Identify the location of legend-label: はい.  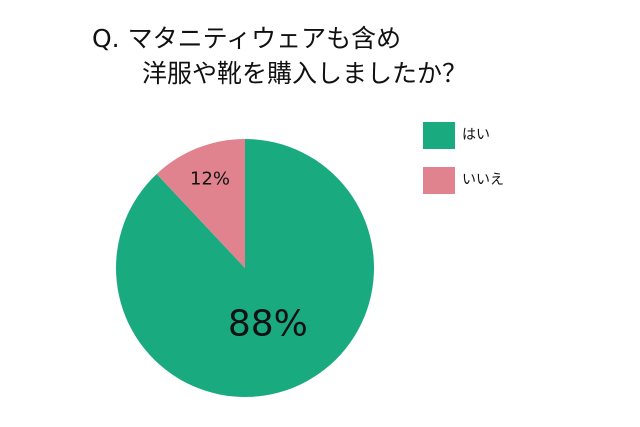
(476, 135).